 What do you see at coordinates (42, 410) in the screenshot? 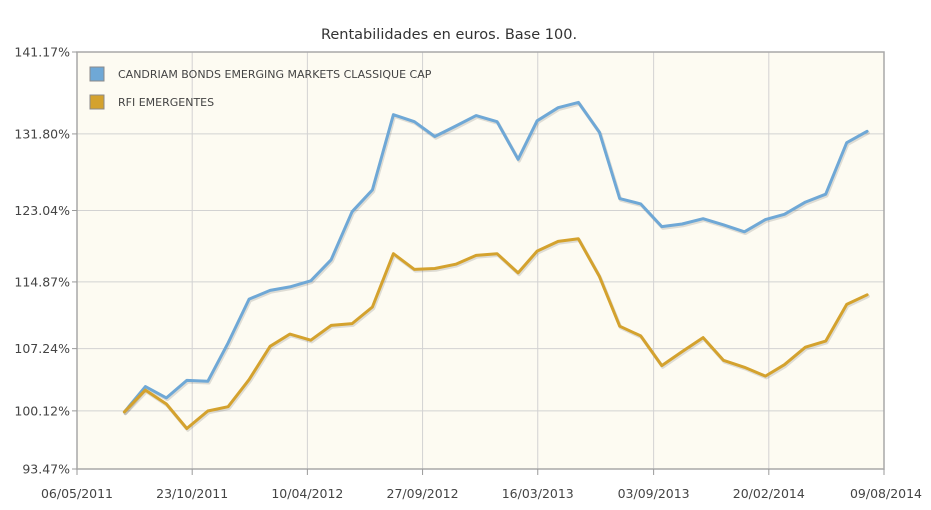
I see `y-tick-label: 100.12%` at bounding box center [42, 410].